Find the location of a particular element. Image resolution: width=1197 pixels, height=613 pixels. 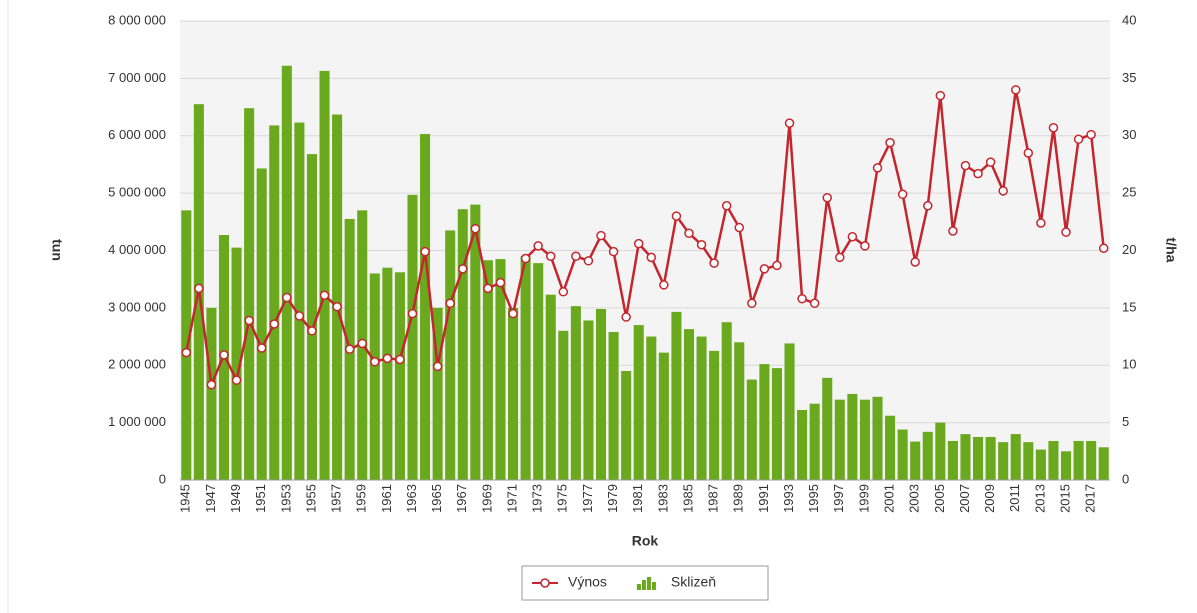

x-tick-label: 1971 is located at coordinates (511, 498).